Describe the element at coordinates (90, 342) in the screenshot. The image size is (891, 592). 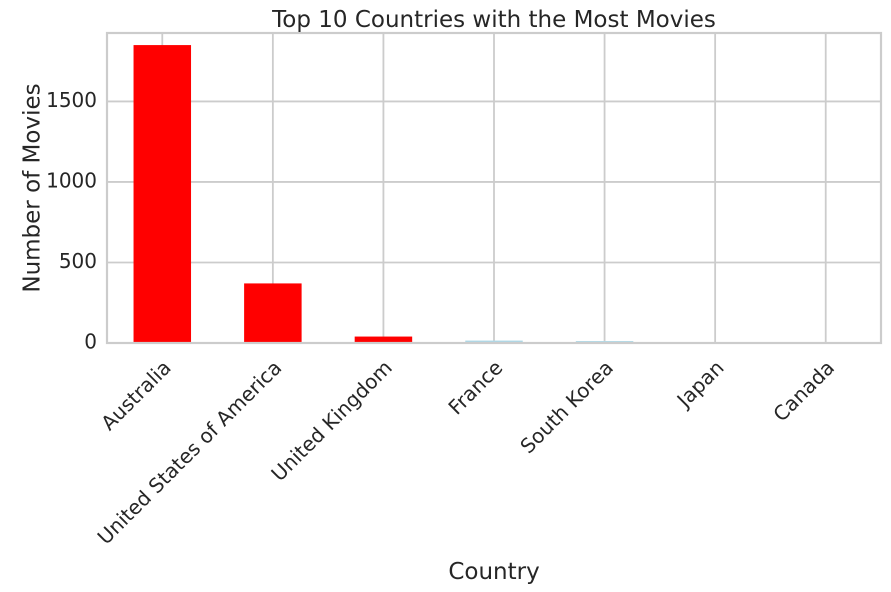
I see `y-tick-label: 0` at that location.